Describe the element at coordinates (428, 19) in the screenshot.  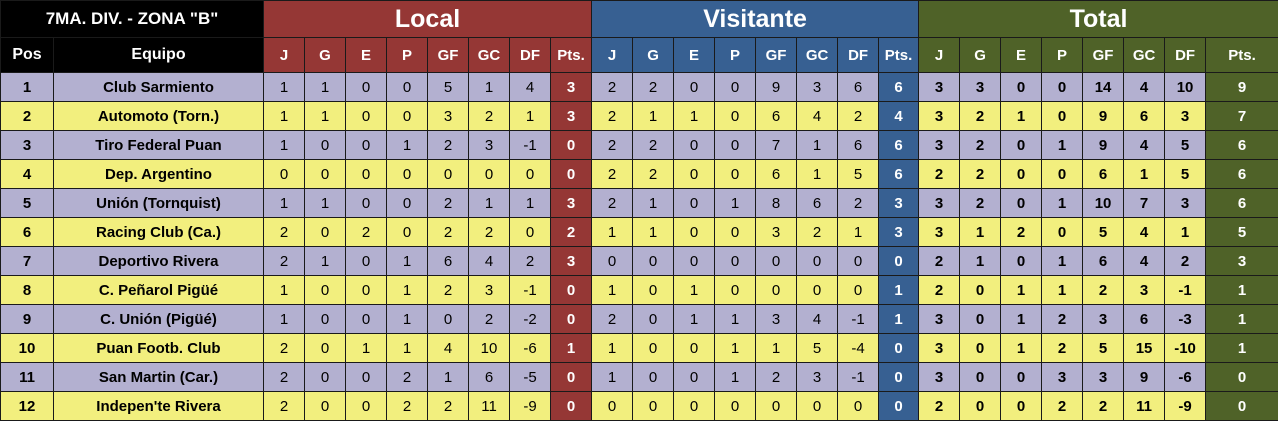
I see `group-header-local: Local` at that location.